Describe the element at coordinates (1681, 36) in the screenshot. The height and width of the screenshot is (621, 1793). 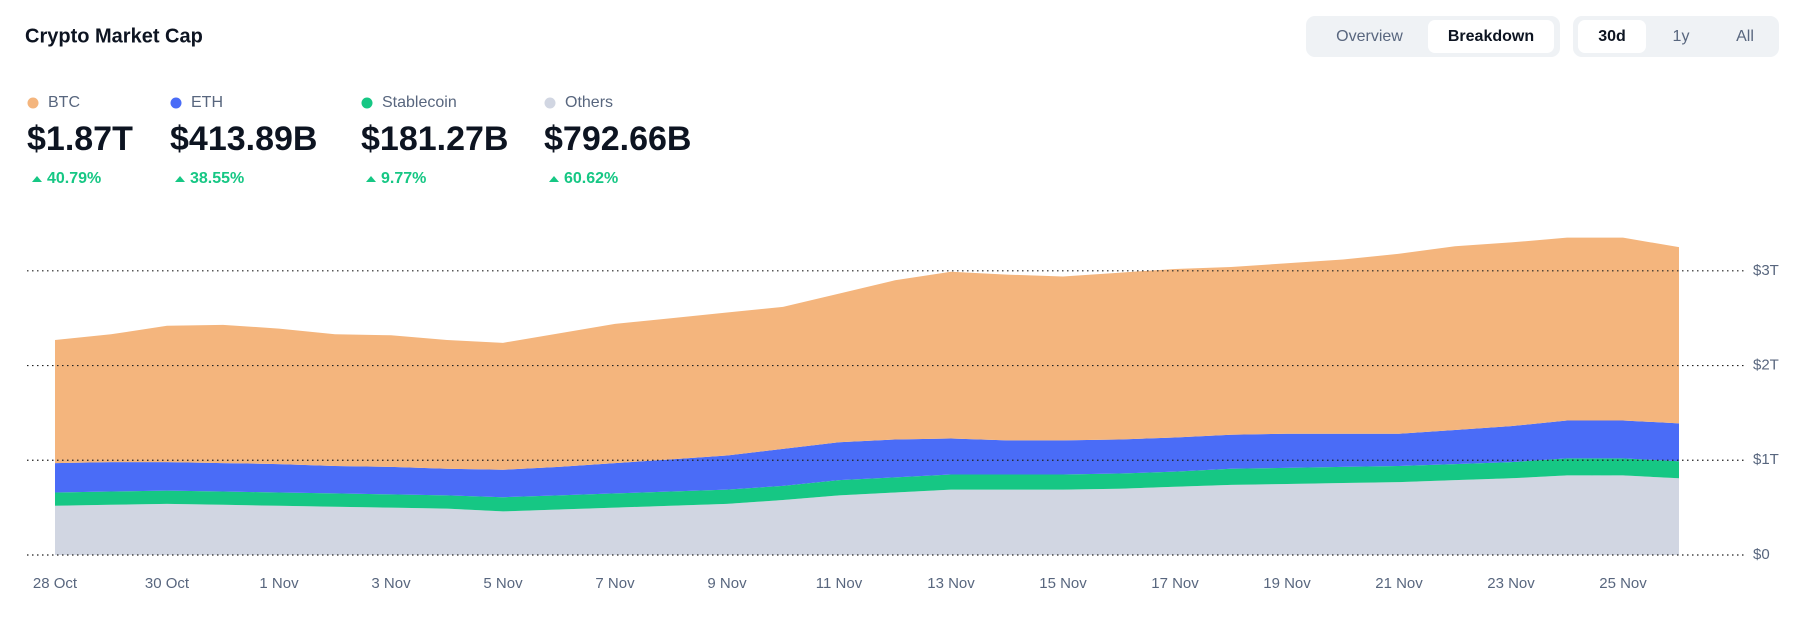
I see `range-button: 1y` at that location.